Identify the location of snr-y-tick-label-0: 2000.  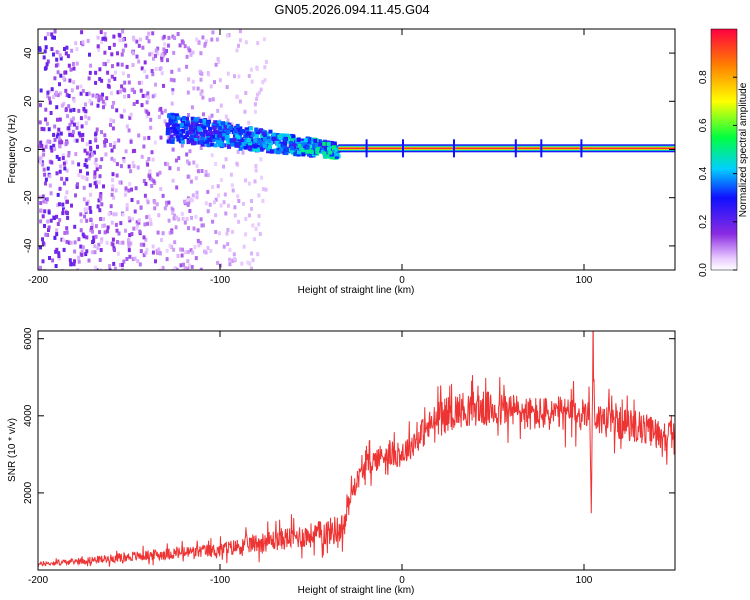
(28, 492).